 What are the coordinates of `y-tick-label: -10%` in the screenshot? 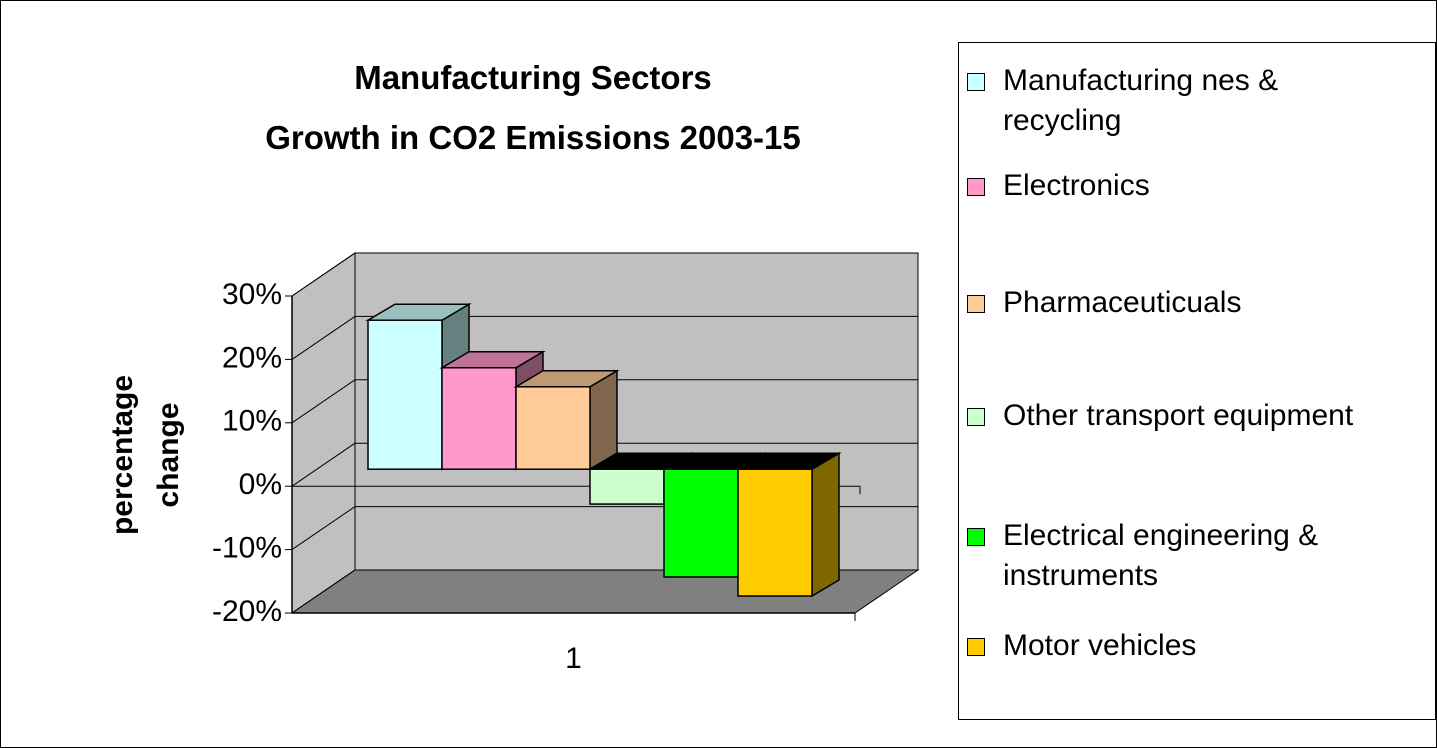 It's located at (247, 548).